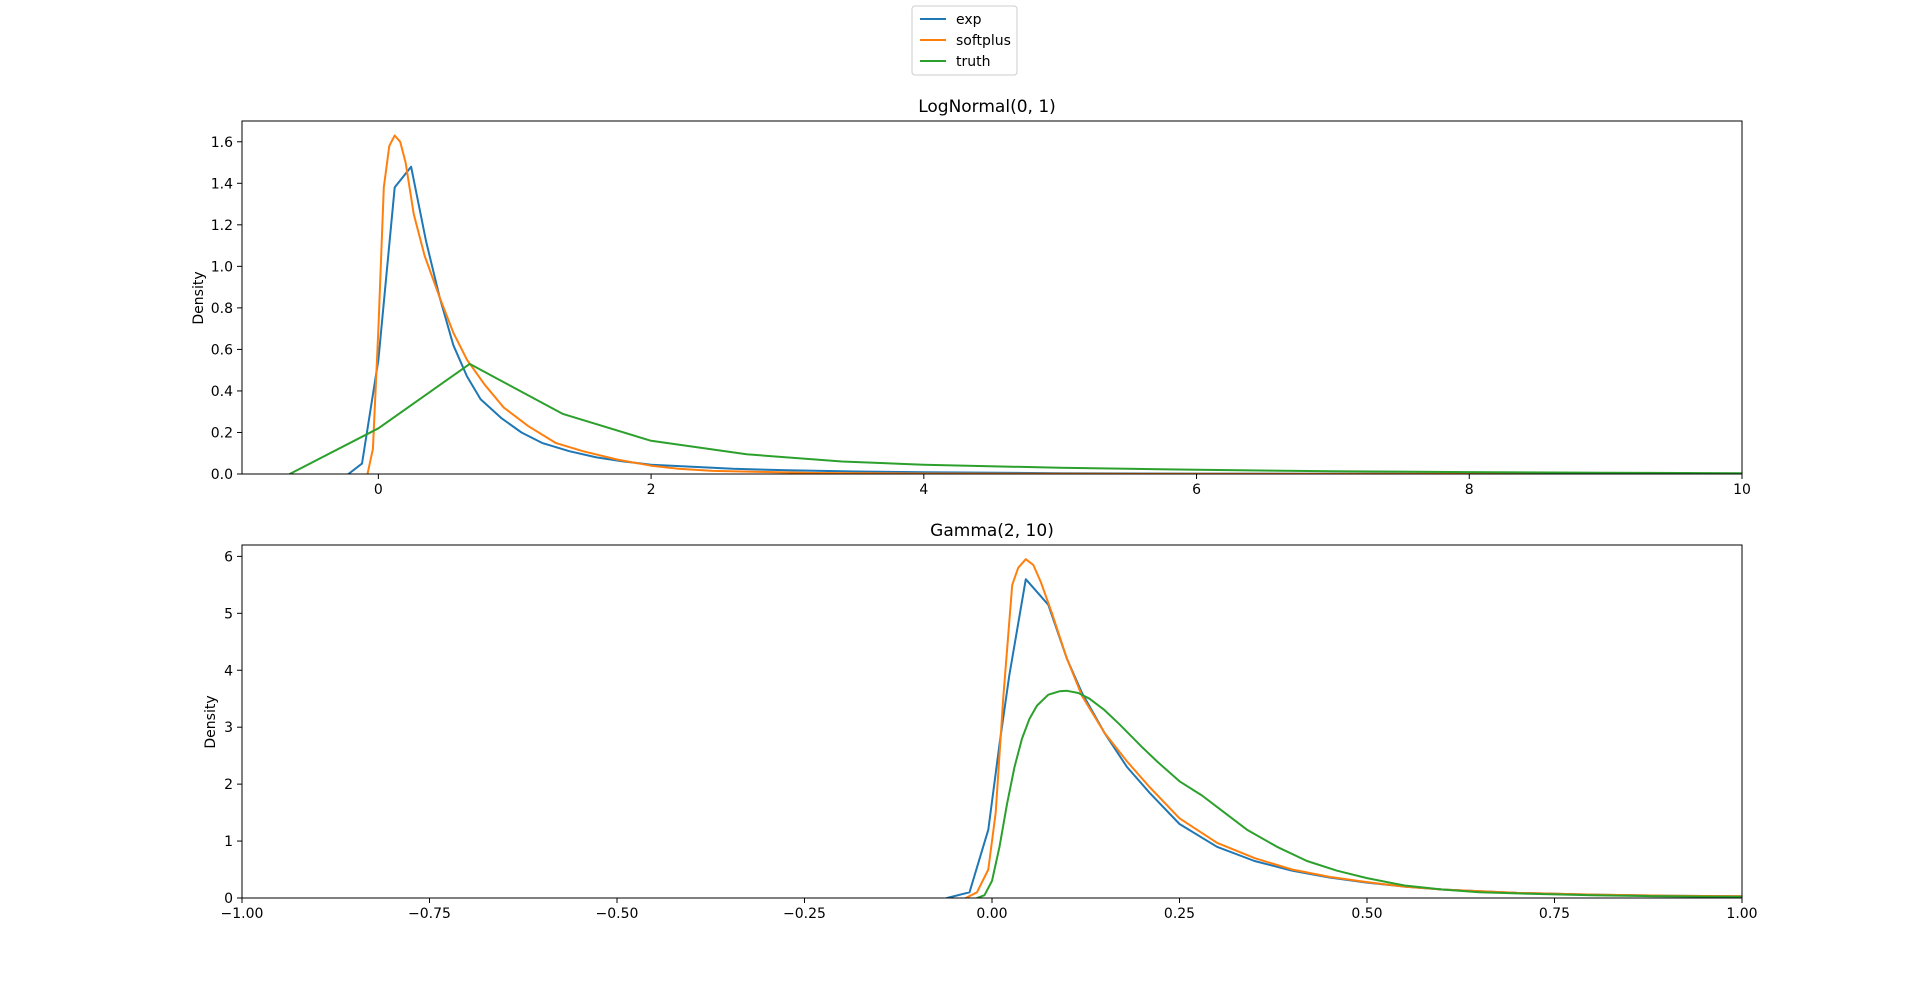 The height and width of the screenshot is (1001, 1920). What do you see at coordinates (983, 41) in the screenshot?
I see `legend-label-softplus: softplus` at bounding box center [983, 41].